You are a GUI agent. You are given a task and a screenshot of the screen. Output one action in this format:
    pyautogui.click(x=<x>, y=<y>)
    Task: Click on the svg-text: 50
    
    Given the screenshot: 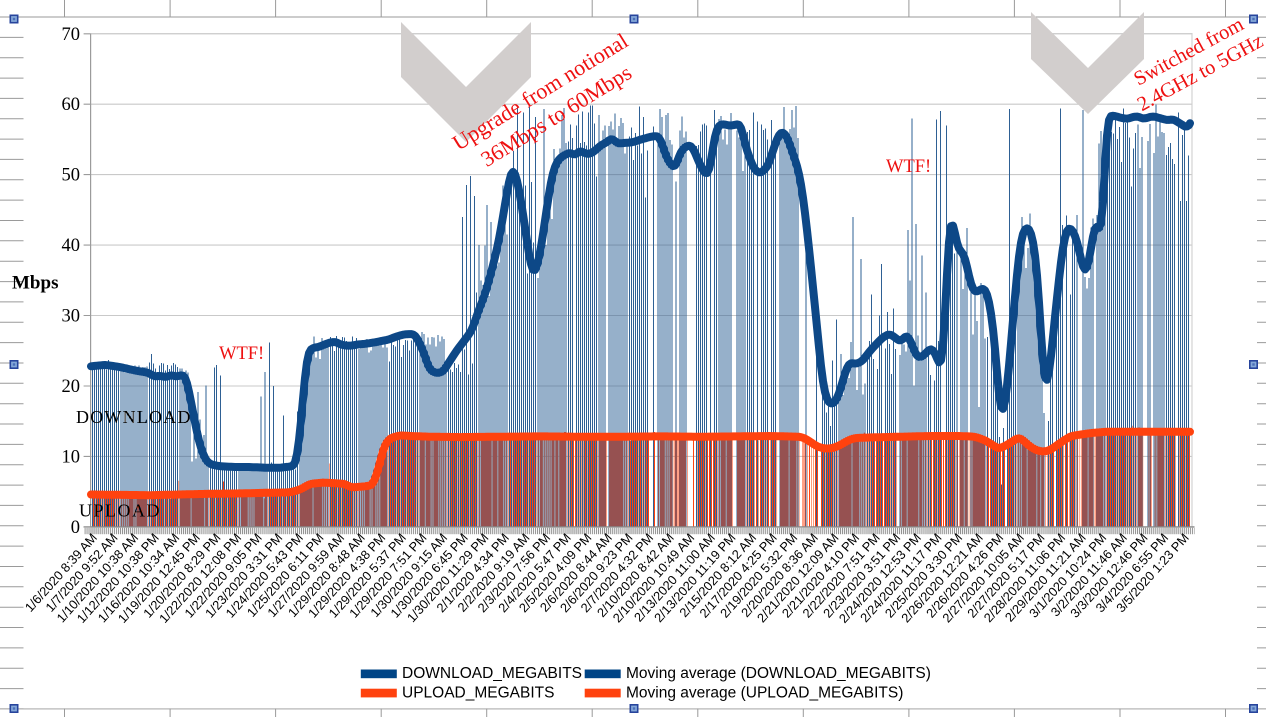 What is the action you would take?
    pyautogui.click(x=71, y=176)
    